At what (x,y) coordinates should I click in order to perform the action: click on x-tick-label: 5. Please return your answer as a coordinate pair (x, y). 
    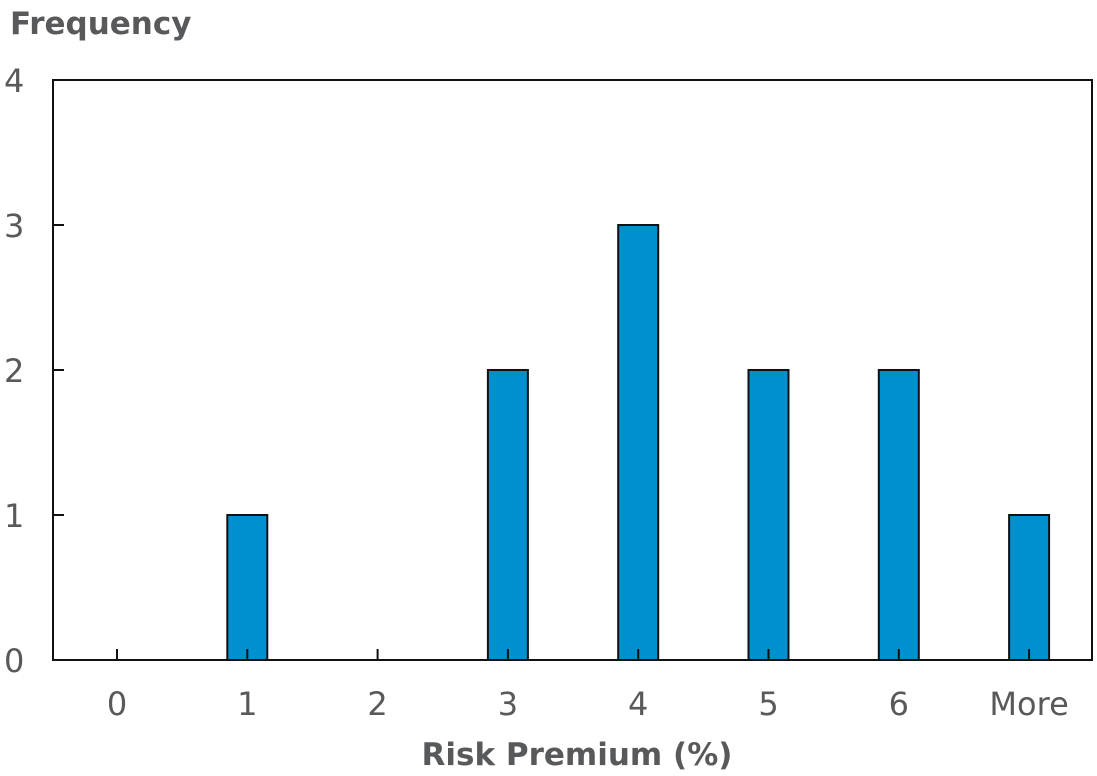
    Looking at the image, I should click on (768, 704).